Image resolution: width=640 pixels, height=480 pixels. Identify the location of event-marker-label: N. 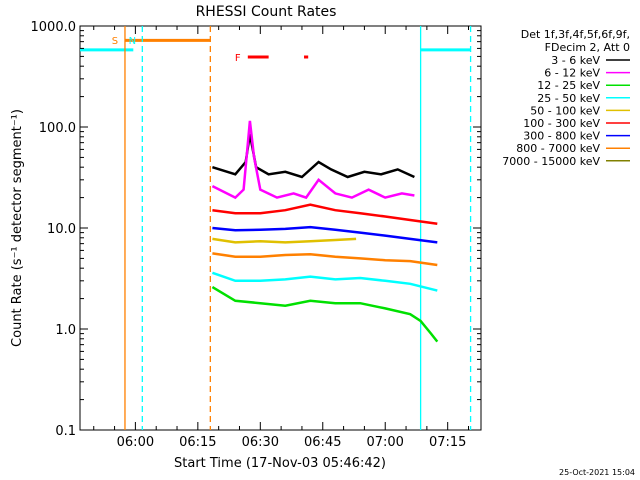
(132, 41).